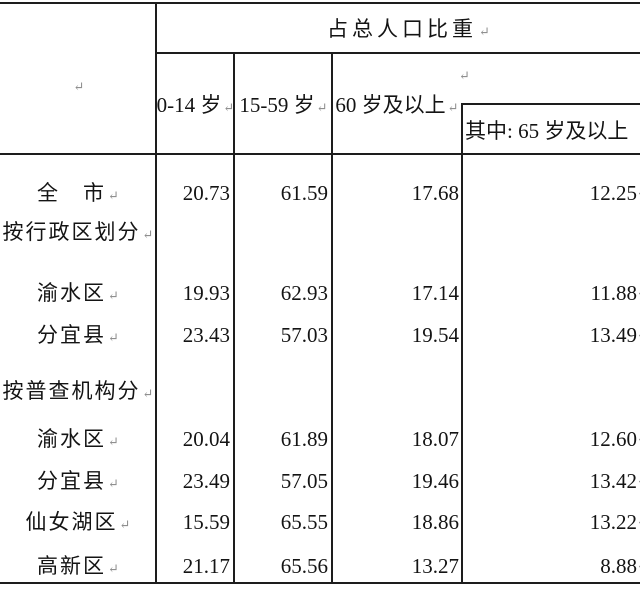 Image resolution: width=640 pixels, height=589 pixels. Describe the element at coordinates (304, 522) in the screenshot. I see `value-age-15-59: 65.55` at that location.